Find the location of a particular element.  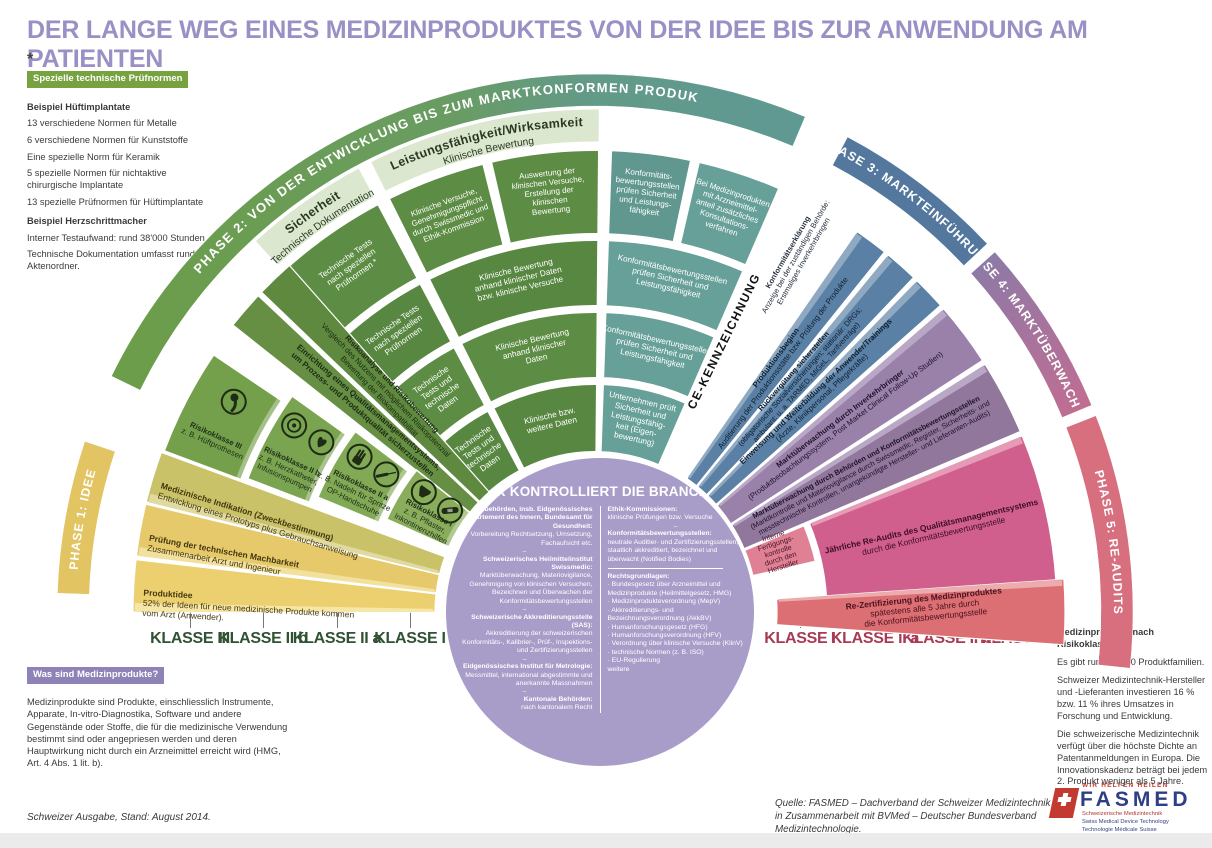

klasse-label-left: KLASSE I is located at coordinates (410, 638).